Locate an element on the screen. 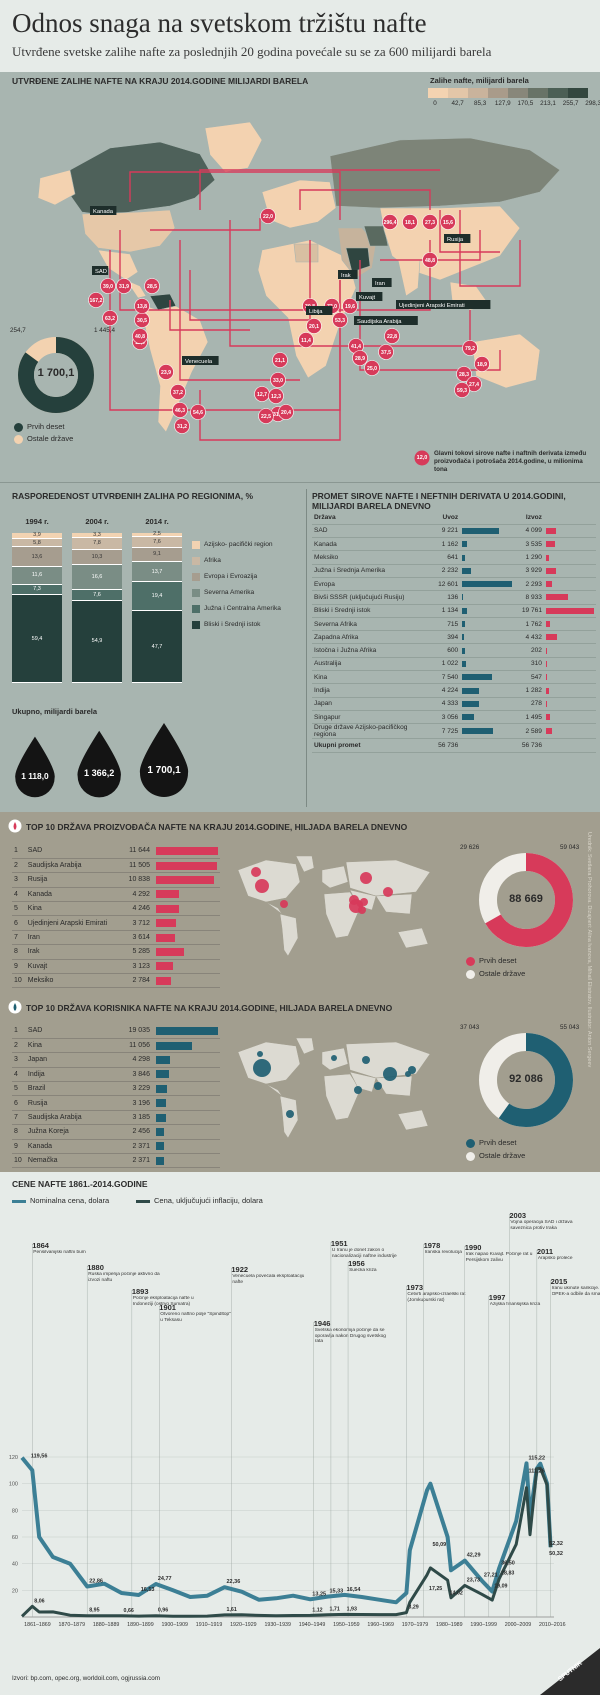 The height and width of the screenshot is (1695, 600). flow-marker: 31,2 is located at coordinates (182, 426).